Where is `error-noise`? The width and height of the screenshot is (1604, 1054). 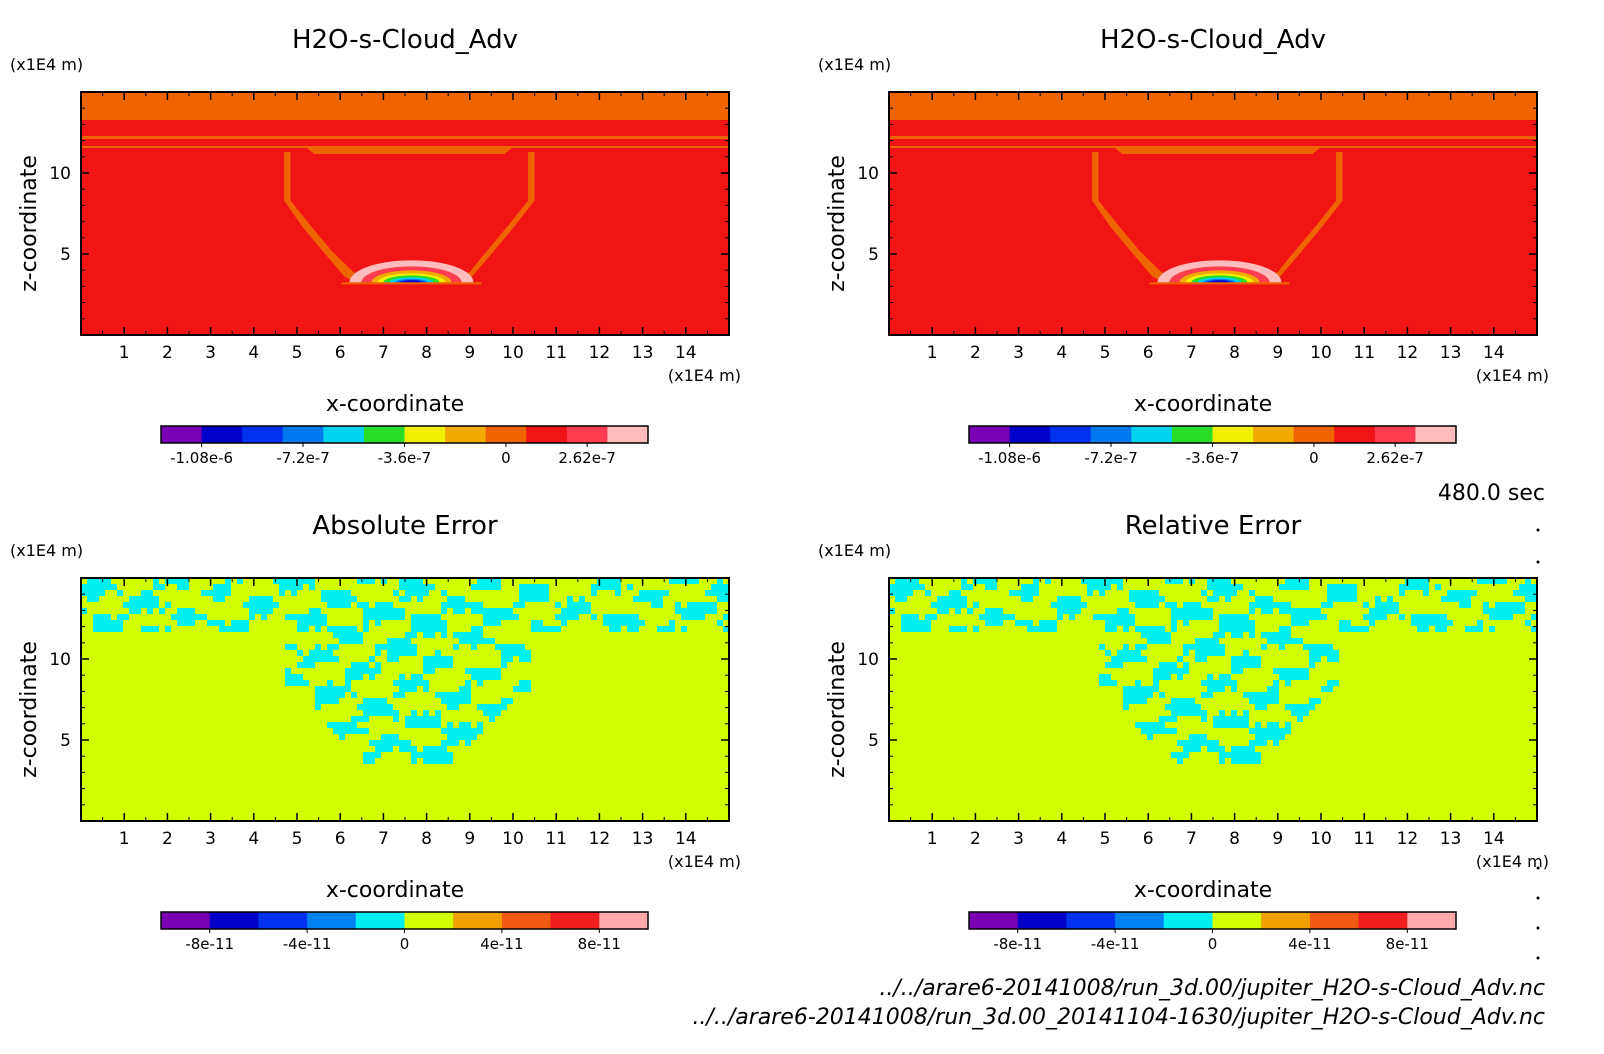
error-noise is located at coordinates (1213, 671).